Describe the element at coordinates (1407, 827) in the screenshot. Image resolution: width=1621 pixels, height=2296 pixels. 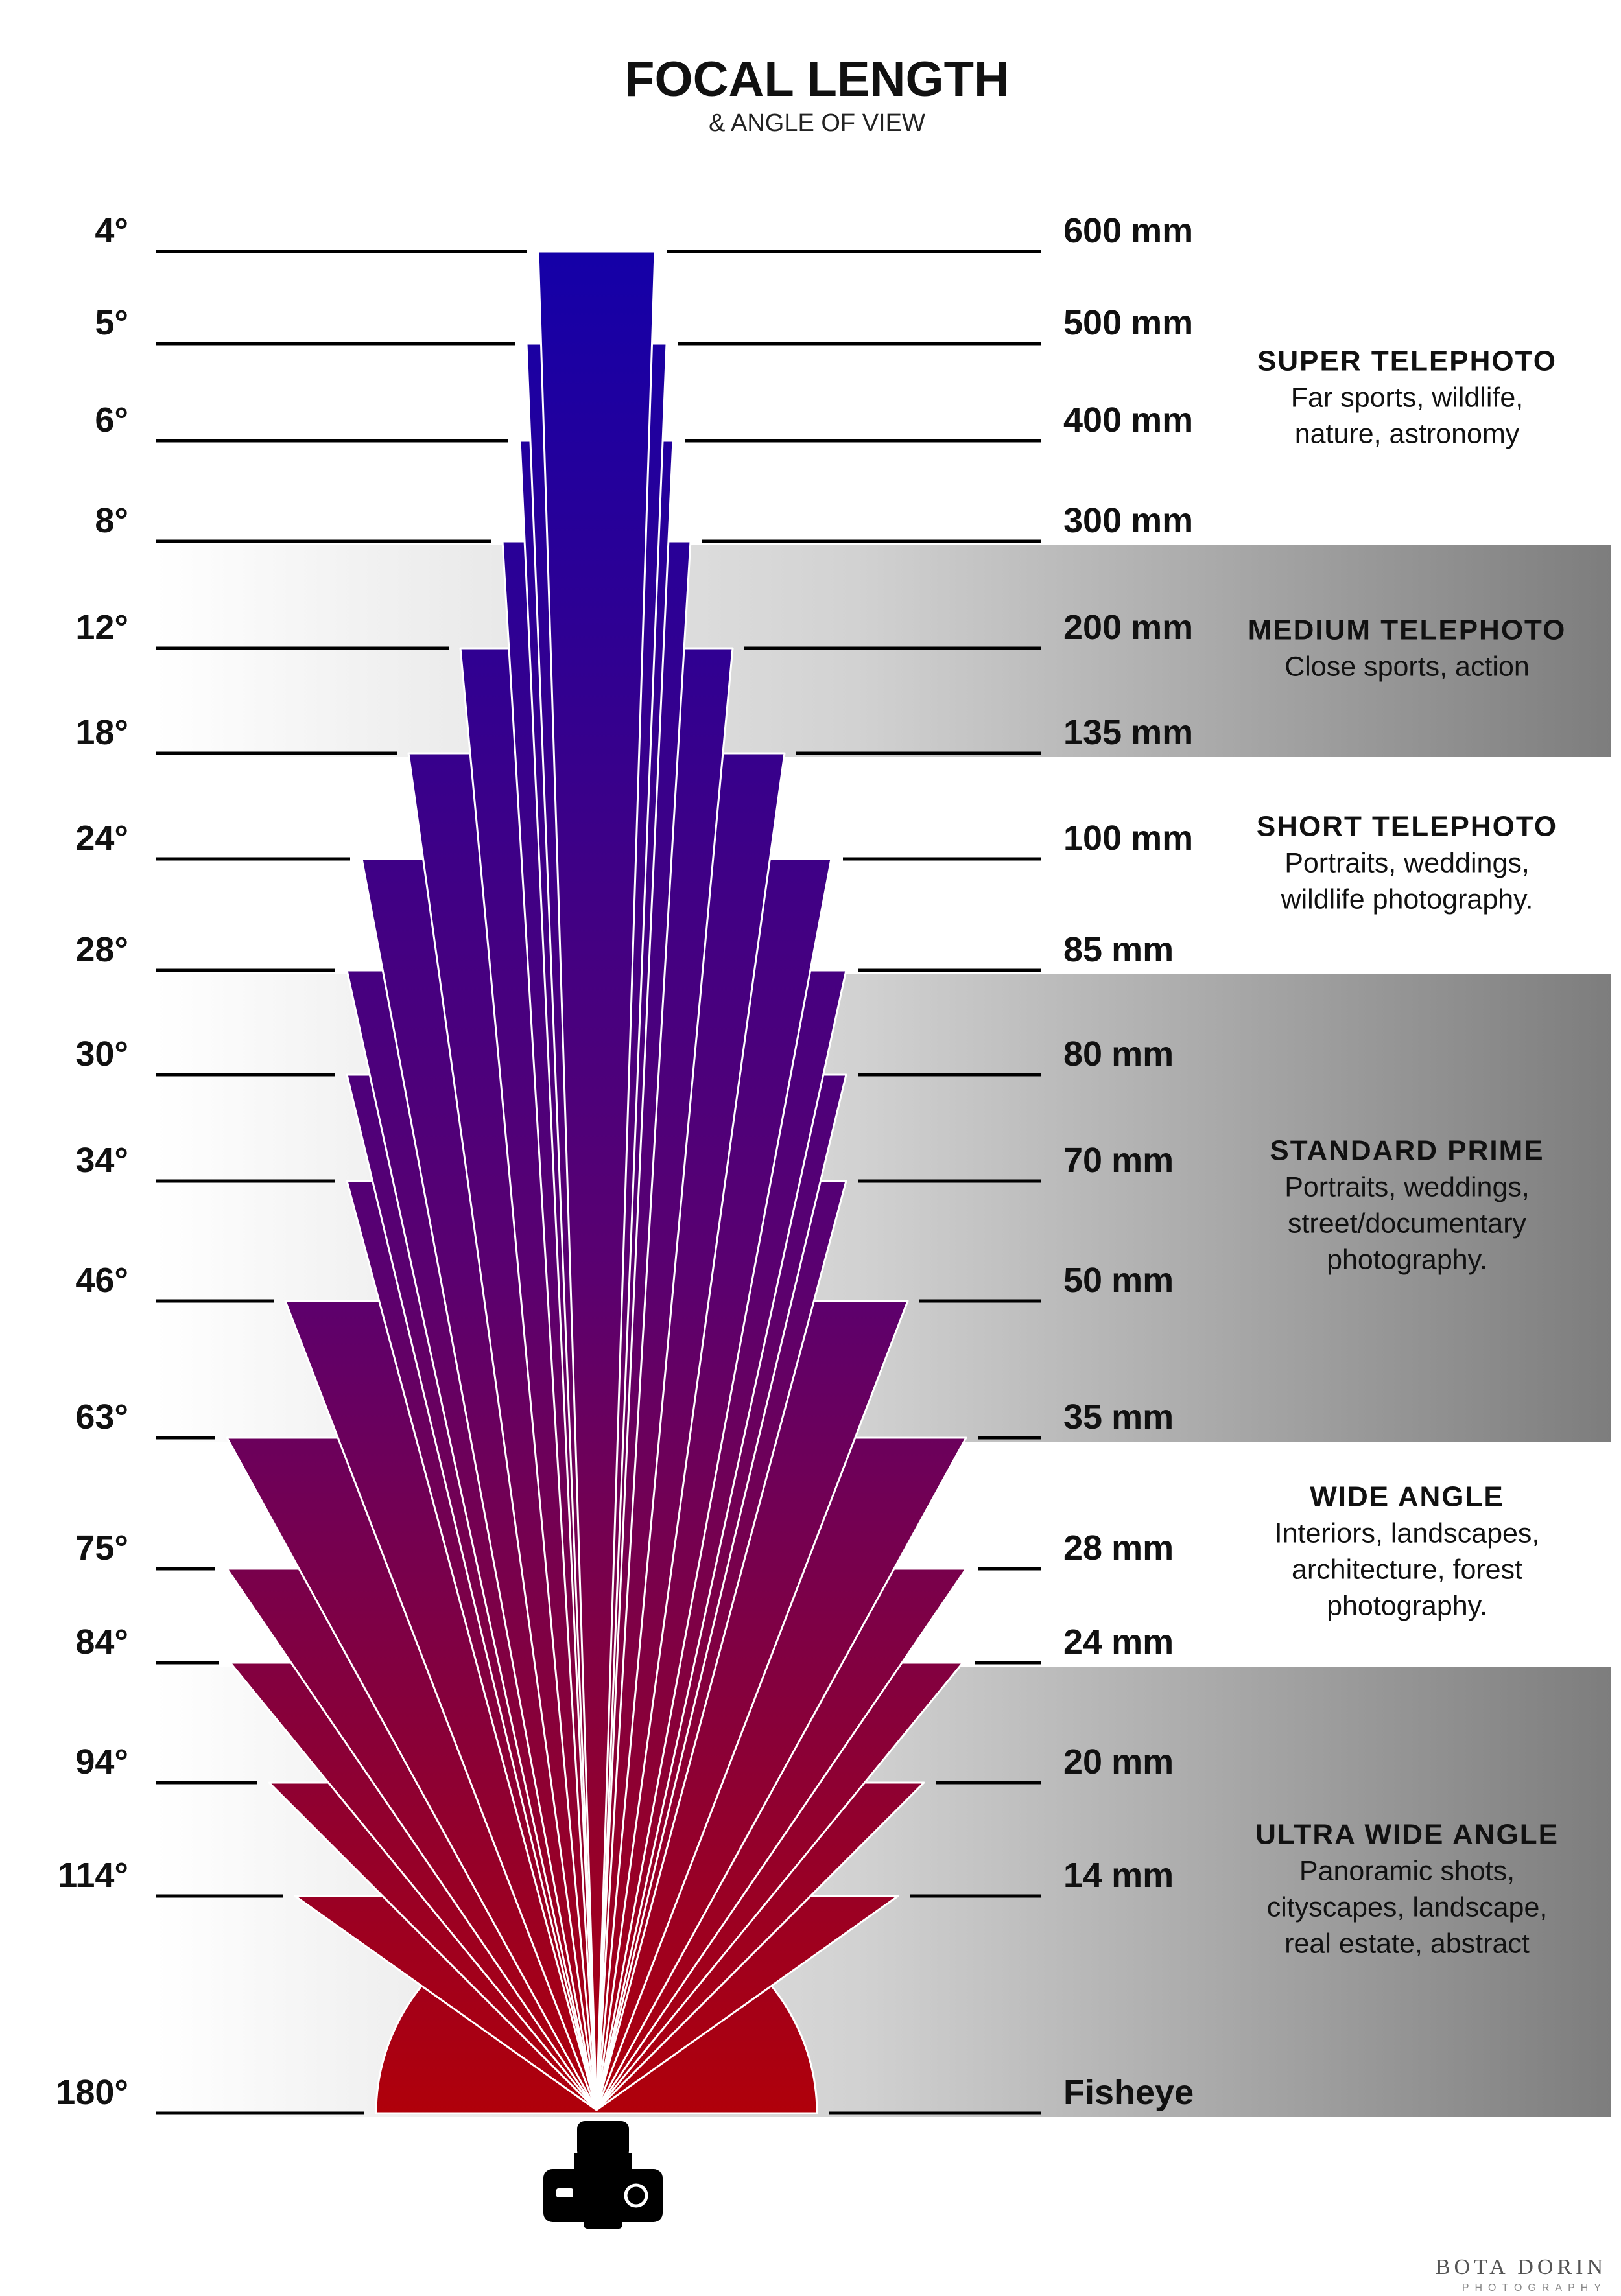
I see `category-name-short-telephoto: SHORT TELEPHOTO` at that location.